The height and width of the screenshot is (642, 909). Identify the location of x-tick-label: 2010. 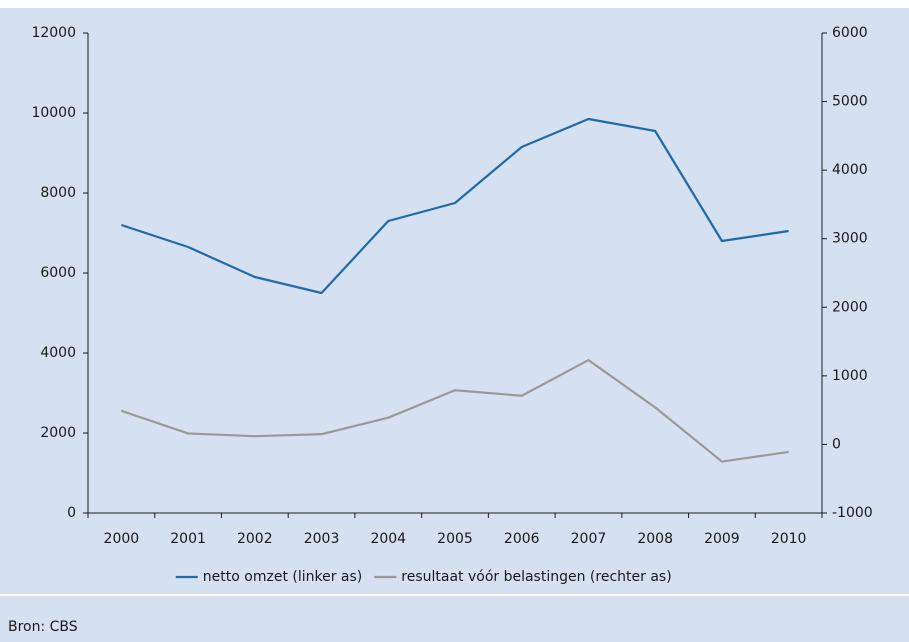
(789, 539).